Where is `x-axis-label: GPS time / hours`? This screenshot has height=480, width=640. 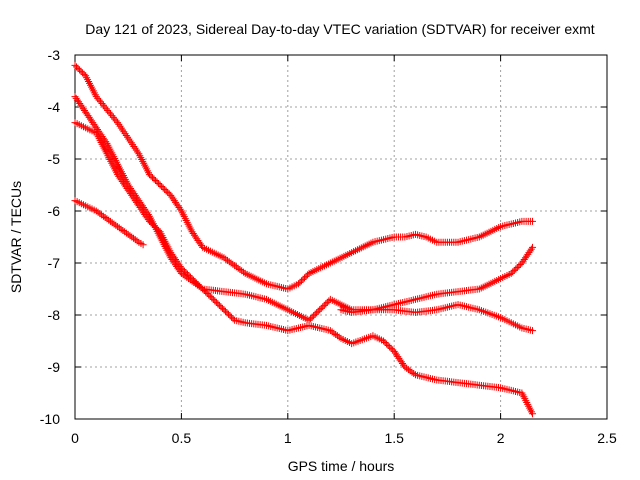 x-axis-label: GPS time / hours is located at coordinates (341, 466).